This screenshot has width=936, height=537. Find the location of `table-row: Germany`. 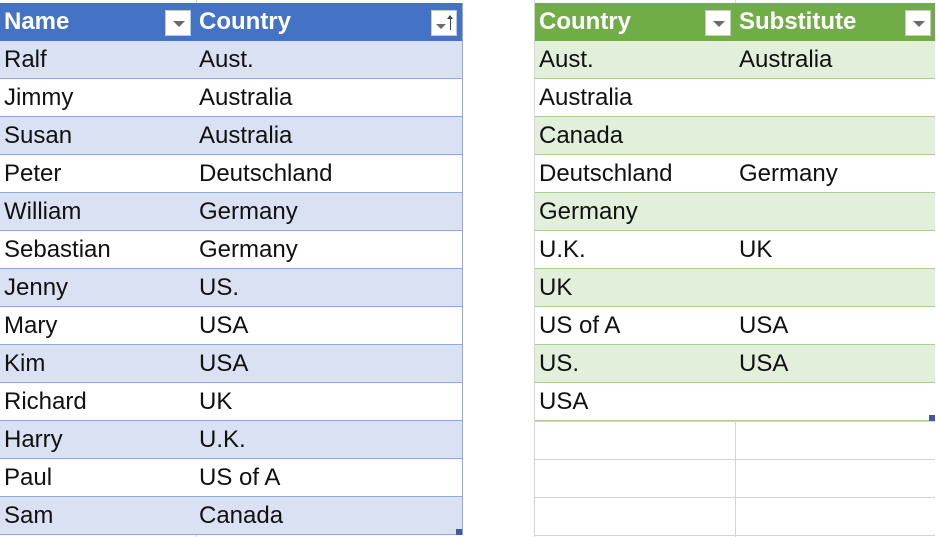

table-row: Germany is located at coordinates (735, 212).